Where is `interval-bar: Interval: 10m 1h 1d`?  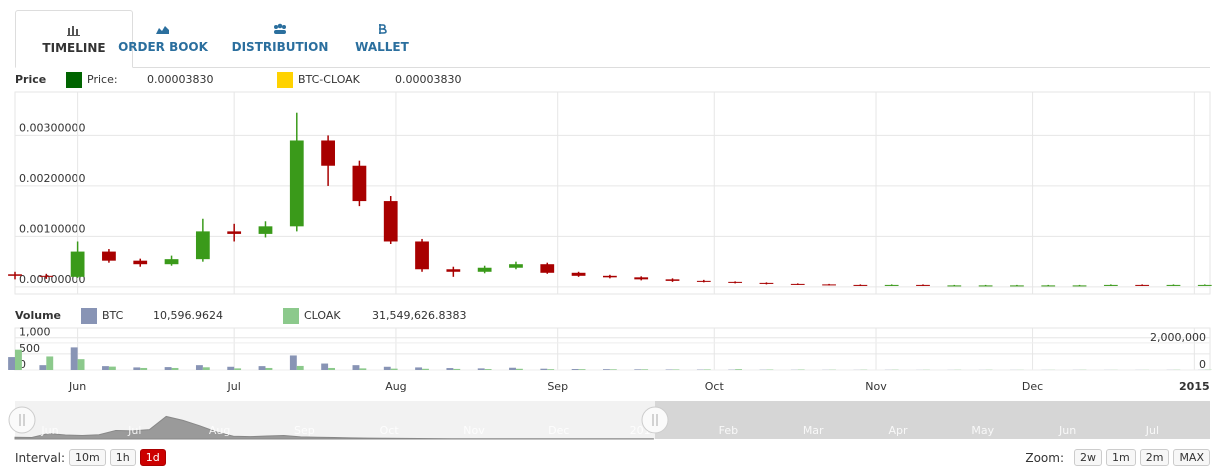 interval-bar: Interval: 10m 1h 1d is located at coordinates (90, 457).